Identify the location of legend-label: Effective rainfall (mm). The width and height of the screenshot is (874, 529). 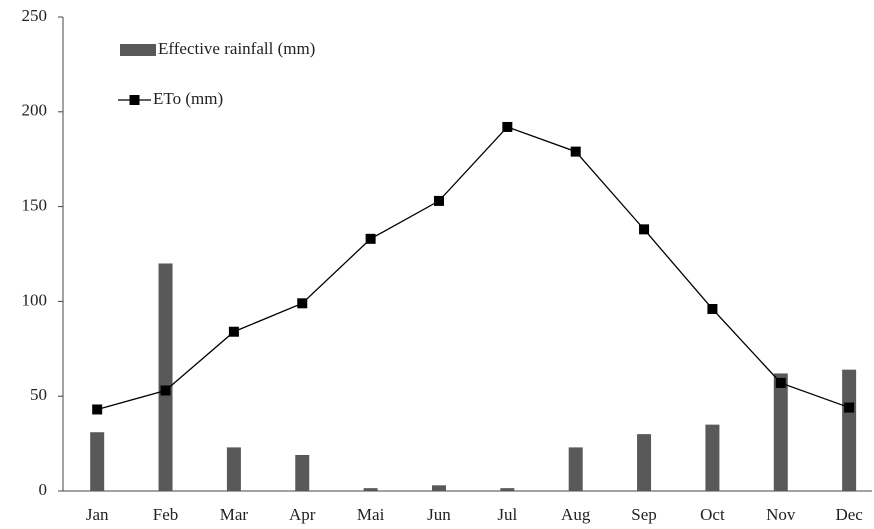
(236, 48).